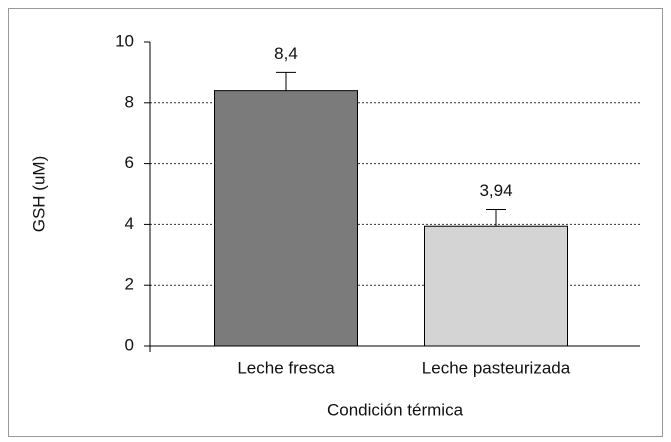 The height and width of the screenshot is (442, 671). What do you see at coordinates (286, 53) in the screenshot?
I see `value-label: 8,4` at bounding box center [286, 53].